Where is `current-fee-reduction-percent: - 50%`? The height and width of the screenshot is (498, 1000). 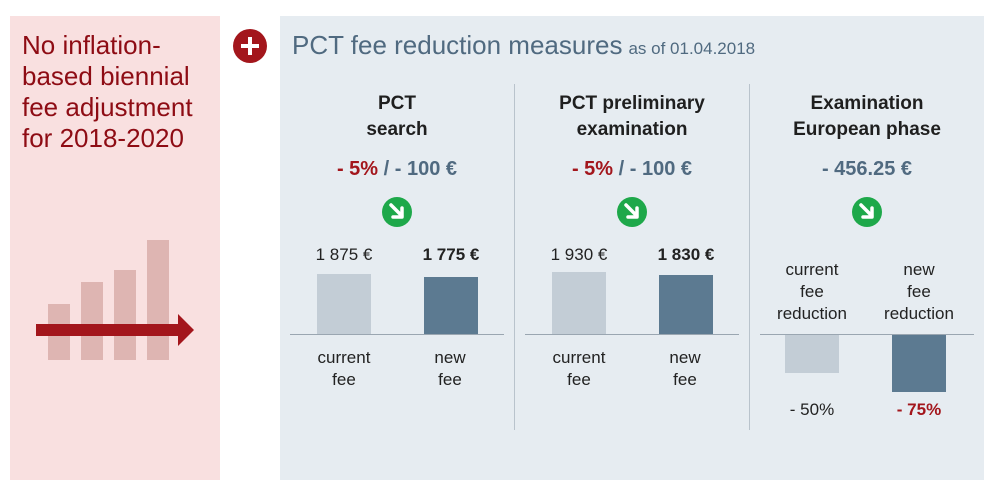
current-fee-reduction-percent: - 50% is located at coordinates (812, 409).